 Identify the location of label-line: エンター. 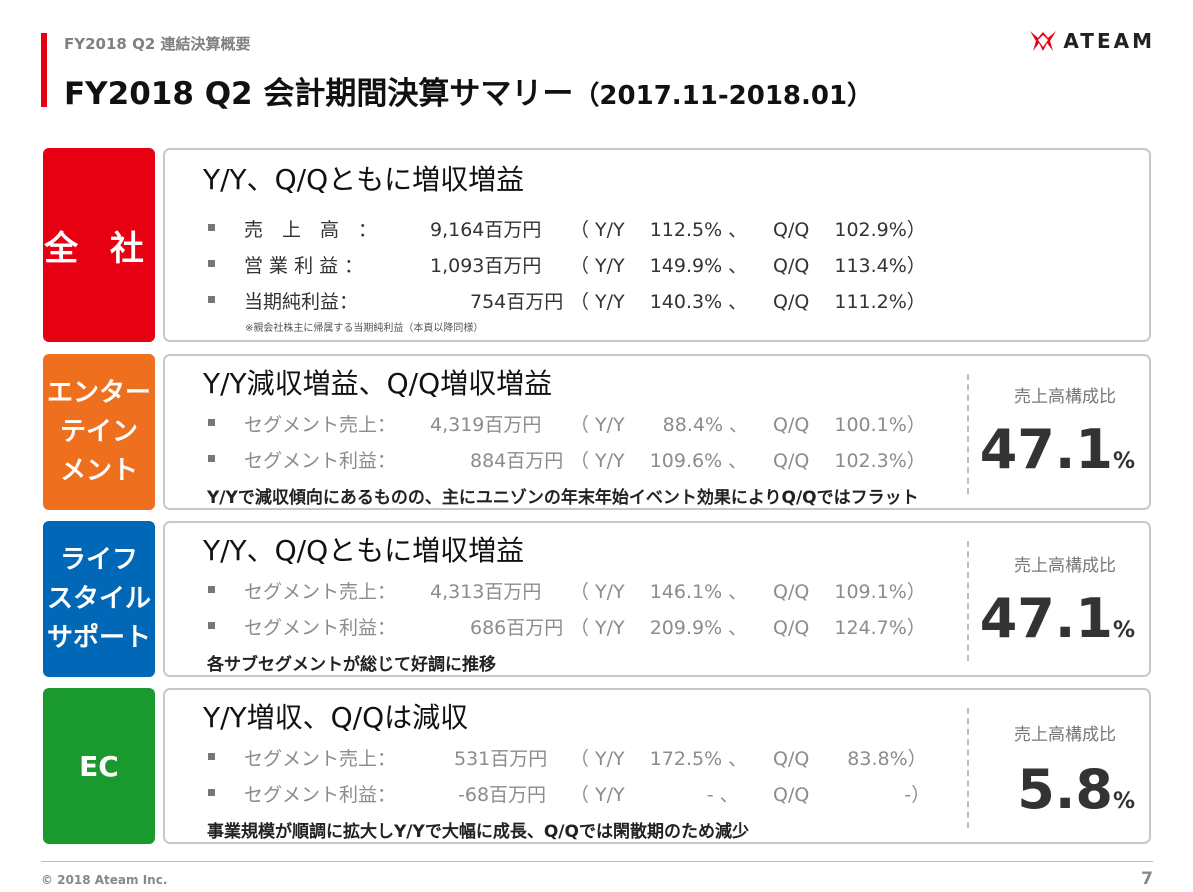
(98, 392).